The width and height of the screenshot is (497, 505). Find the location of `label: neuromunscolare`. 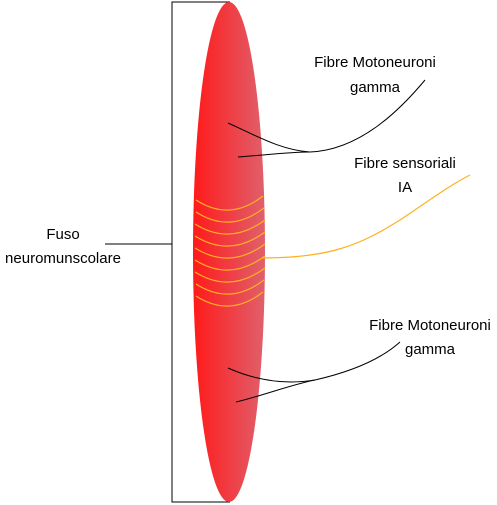

label: neuromunscolare is located at coordinates (63, 258).